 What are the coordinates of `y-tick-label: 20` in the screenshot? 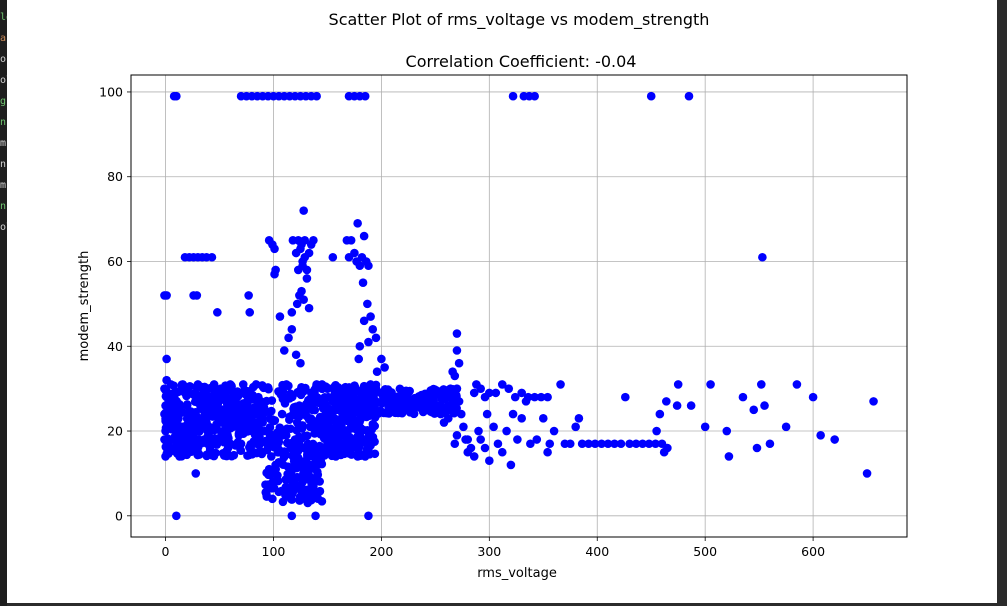 It's located at (115, 431).